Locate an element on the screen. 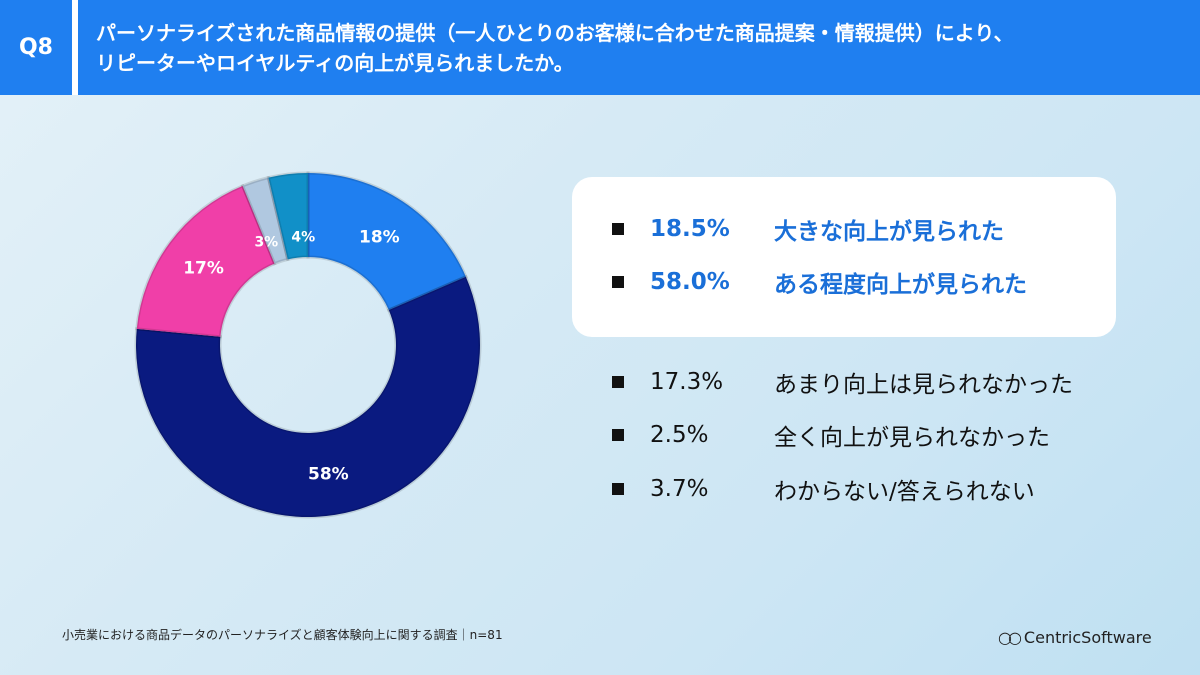  slice-label: 17% is located at coordinates (203, 269).